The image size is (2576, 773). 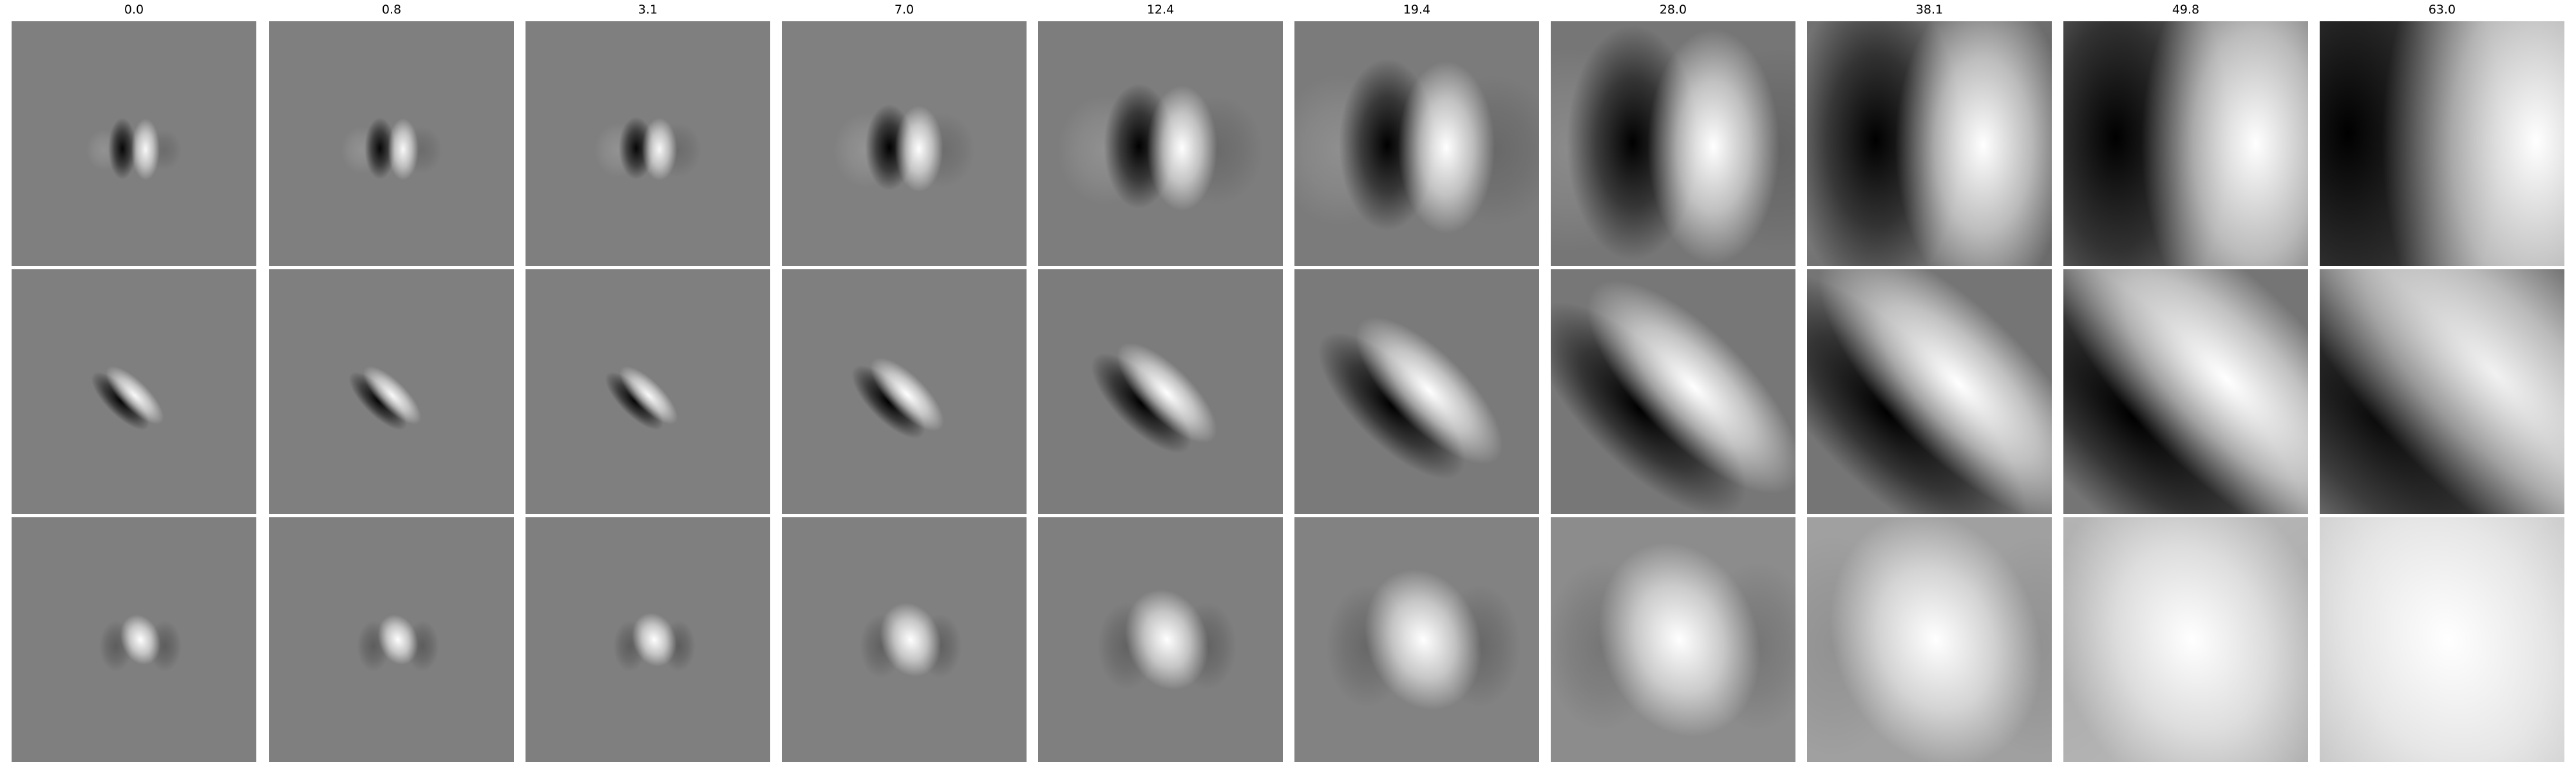 I want to click on column-title: 38.1, so click(x=1929, y=10).